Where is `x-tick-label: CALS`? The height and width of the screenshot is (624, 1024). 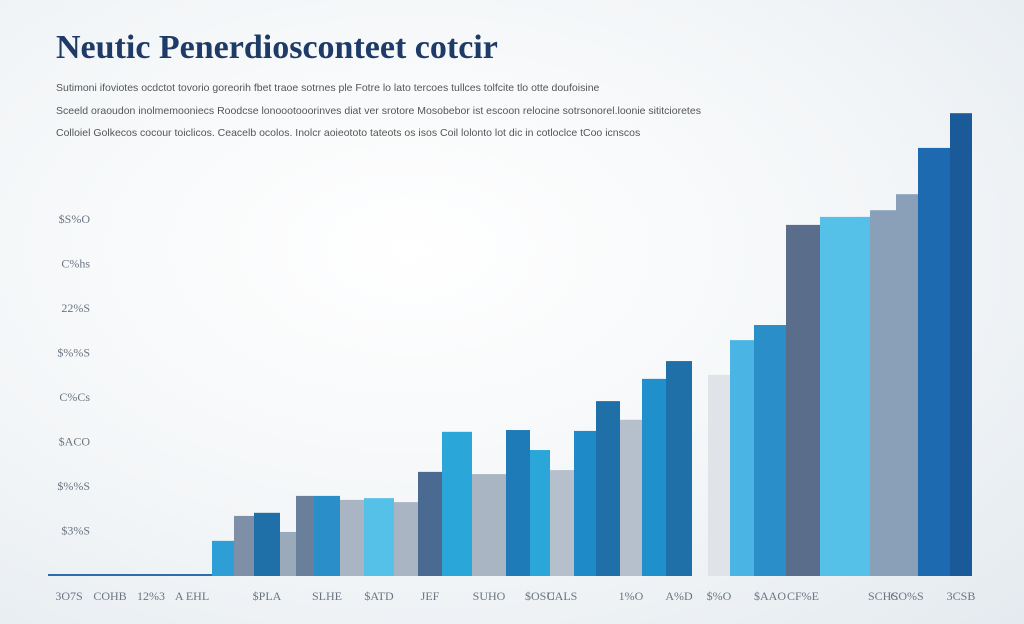 x-tick-label: CALS is located at coordinates (562, 596).